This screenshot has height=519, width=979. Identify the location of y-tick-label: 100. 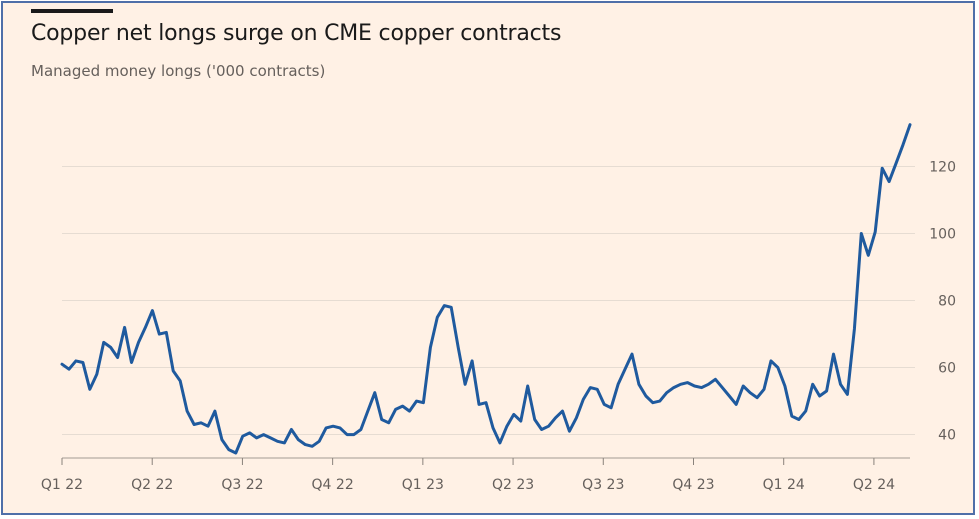
(942, 235).